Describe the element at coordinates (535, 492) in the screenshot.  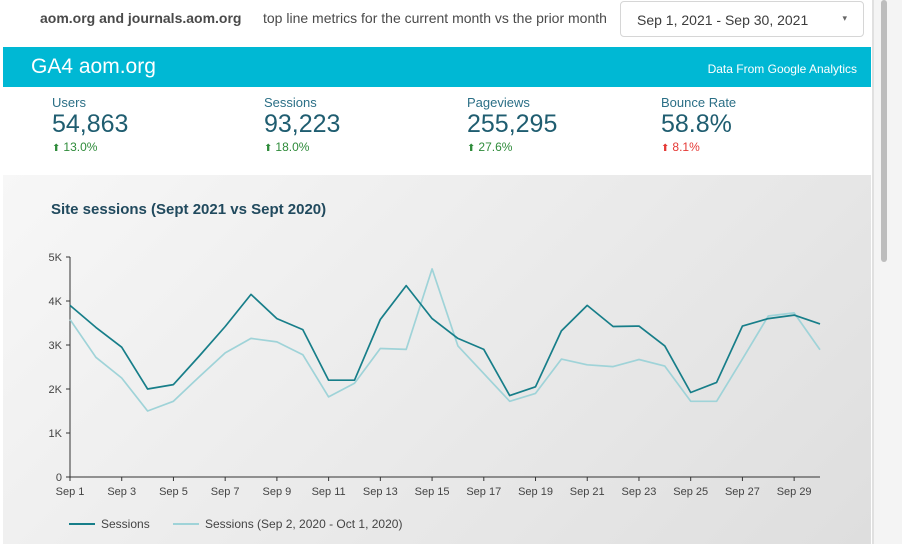
I see `x-tick-label: Sep 19` at that location.